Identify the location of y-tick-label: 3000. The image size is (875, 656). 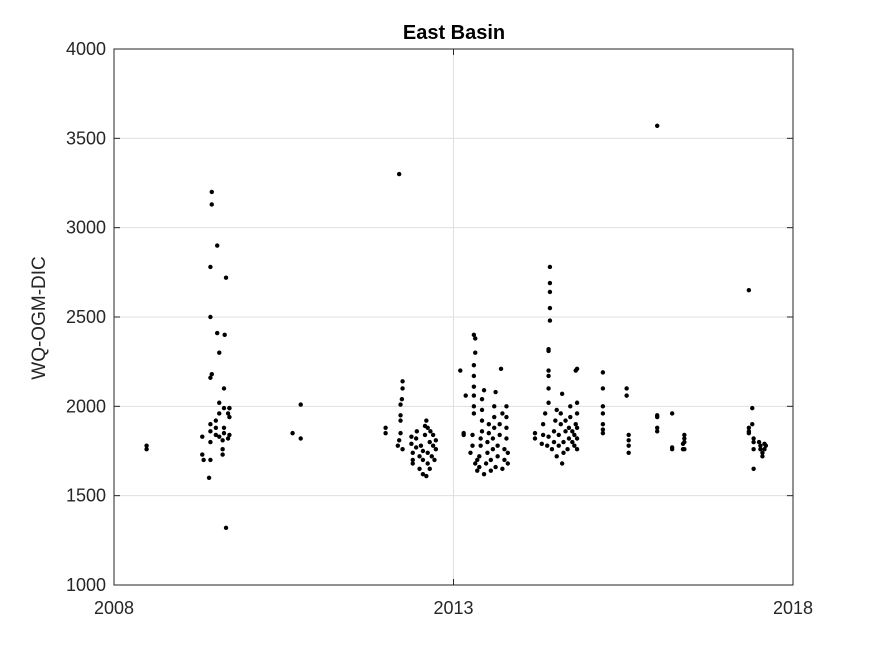
(86, 228).